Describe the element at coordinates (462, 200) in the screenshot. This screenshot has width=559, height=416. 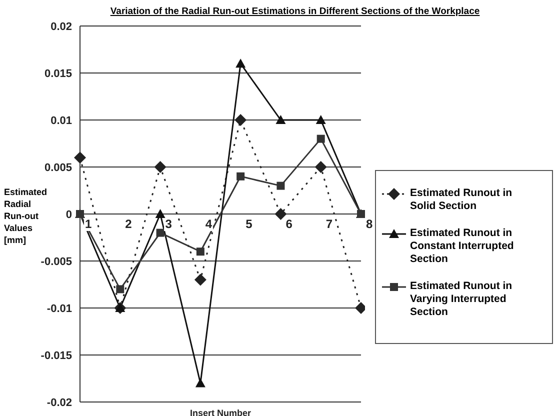
I see `legend-label: Estimated Runout in Solid Section` at that location.